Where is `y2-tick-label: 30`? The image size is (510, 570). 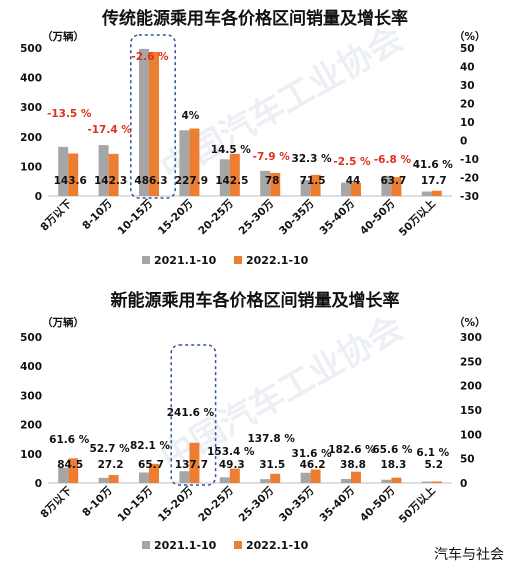
y2-tick-label: 30 is located at coordinates (467, 86).